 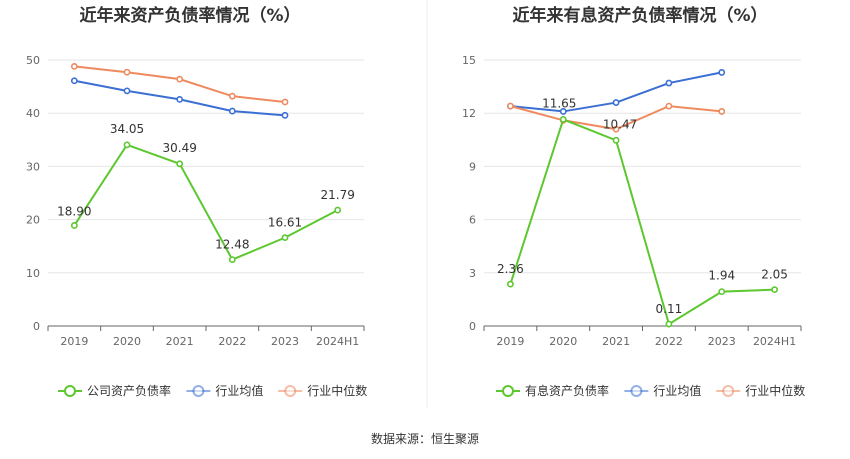 What do you see at coordinates (639, 15) in the screenshot?
I see `chart-2-title: 近年来有息资产负债率情况（%）` at bounding box center [639, 15].